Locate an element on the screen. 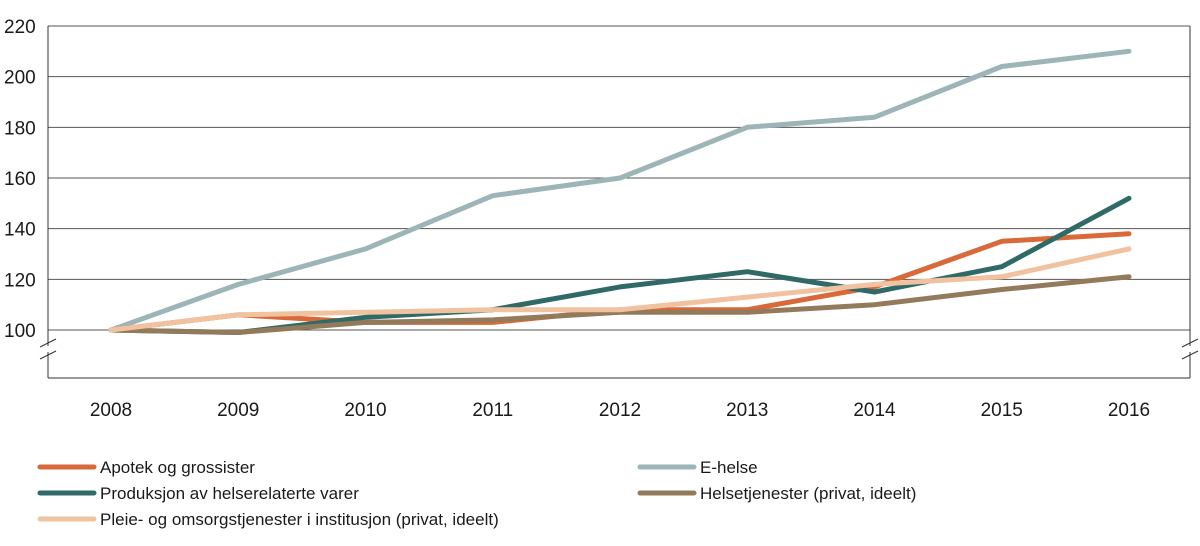 Image resolution: width=1200 pixels, height=546 pixels. x-tick-label: 2016 is located at coordinates (1129, 410).